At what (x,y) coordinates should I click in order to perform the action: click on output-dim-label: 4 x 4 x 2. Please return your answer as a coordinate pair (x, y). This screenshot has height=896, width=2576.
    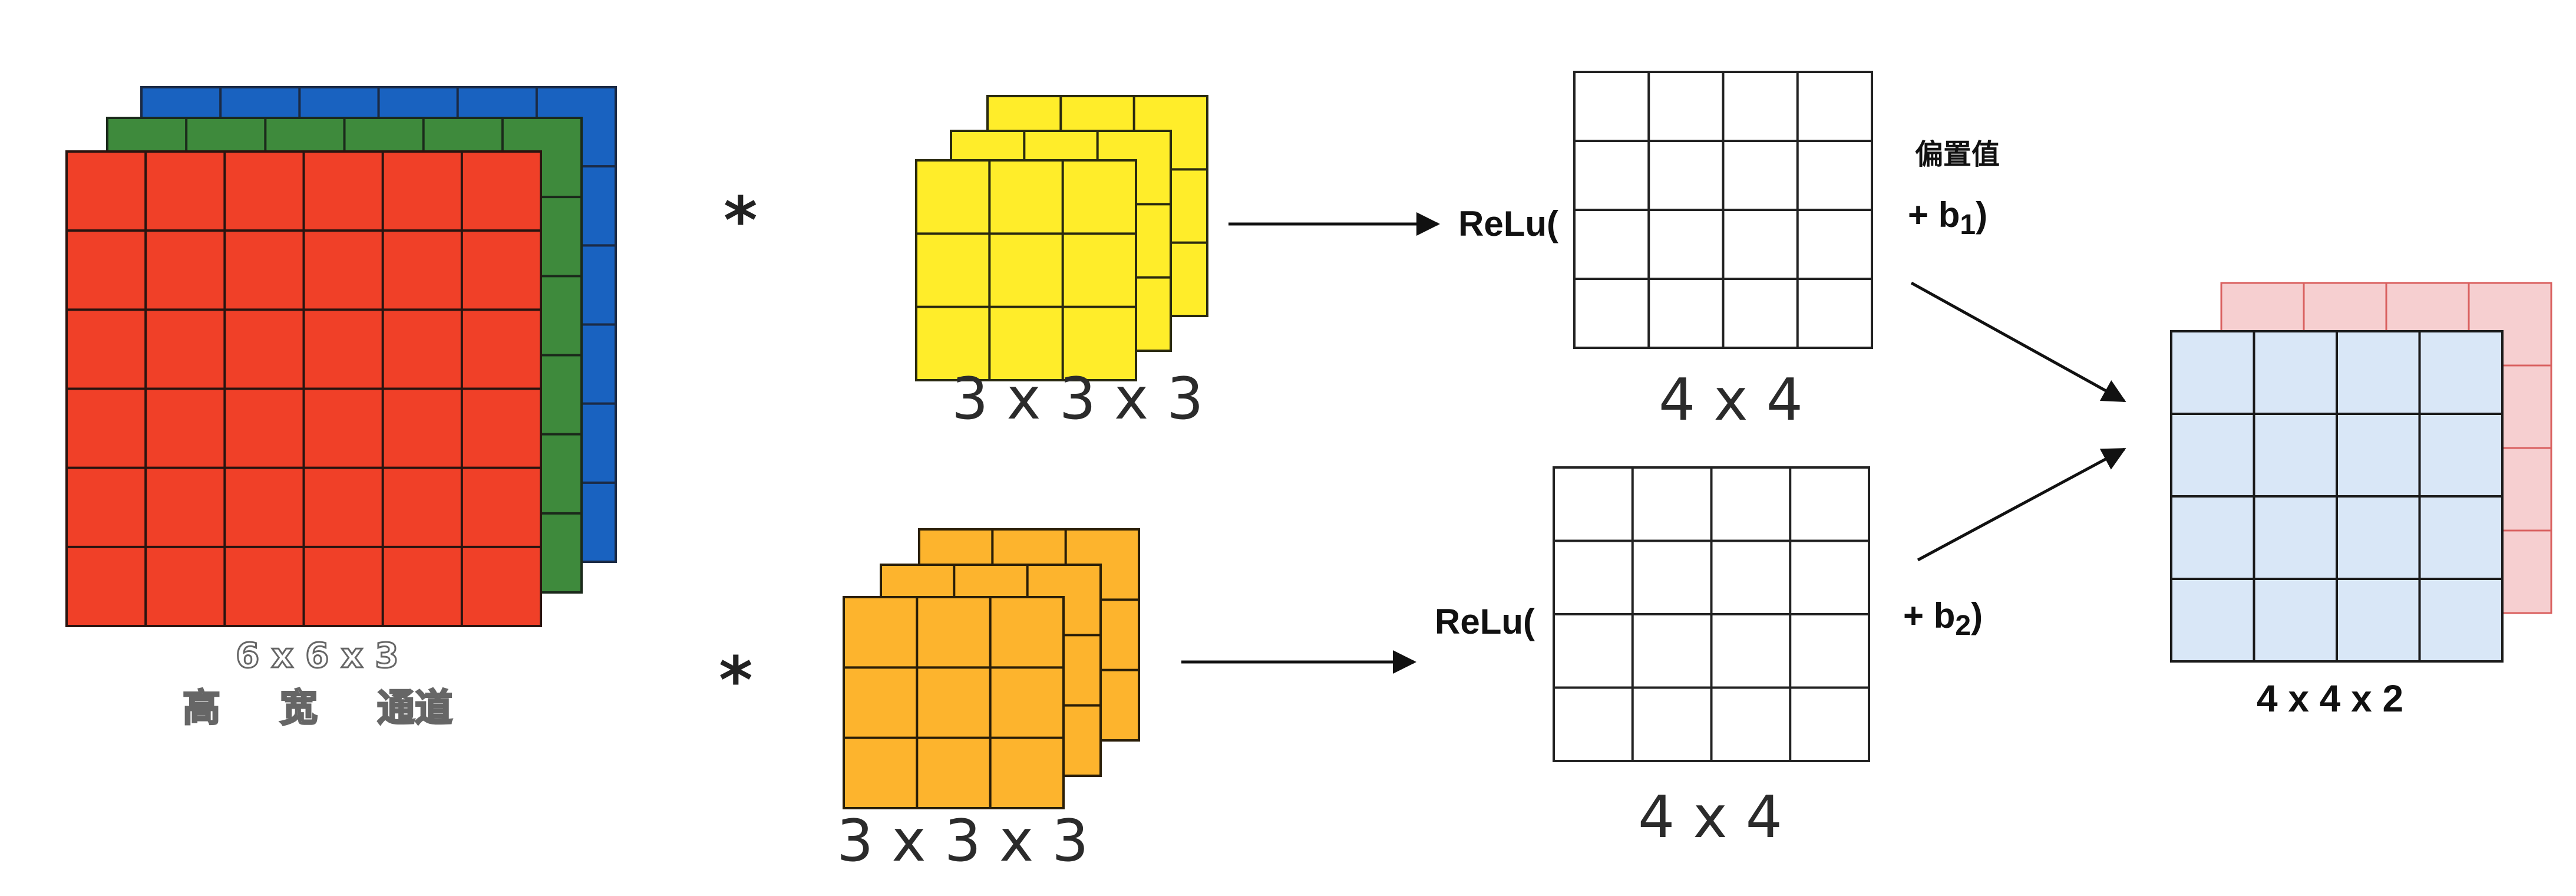
    Looking at the image, I should click on (2330, 698).